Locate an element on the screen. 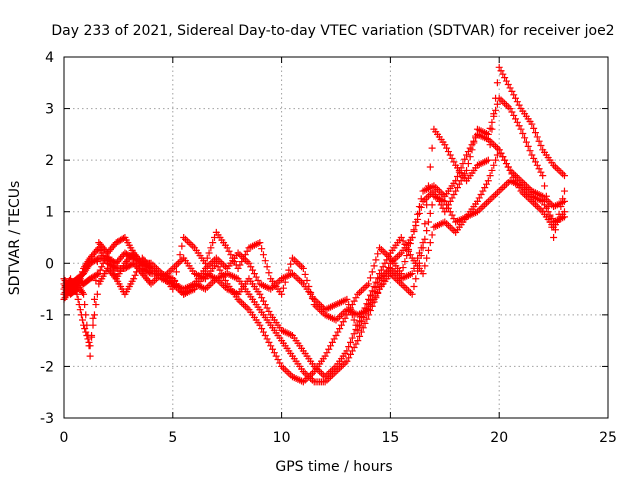 This screenshot has width=640, height=480. y-tick-label: 4 is located at coordinates (49, 58).